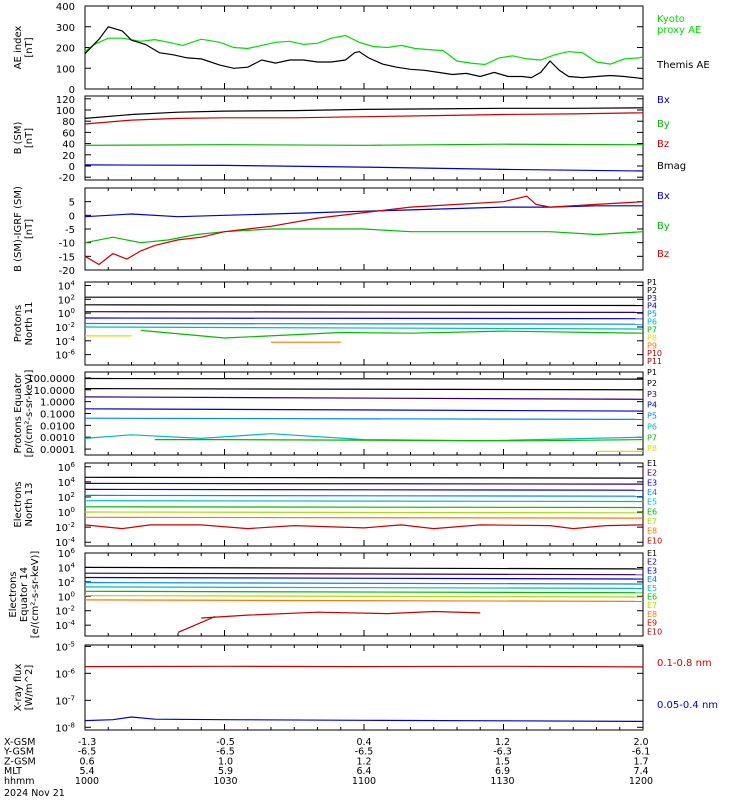 This screenshot has width=750, height=800. Describe the element at coordinates (652, 314) in the screenshot. I see `legend-label: P5` at that location.